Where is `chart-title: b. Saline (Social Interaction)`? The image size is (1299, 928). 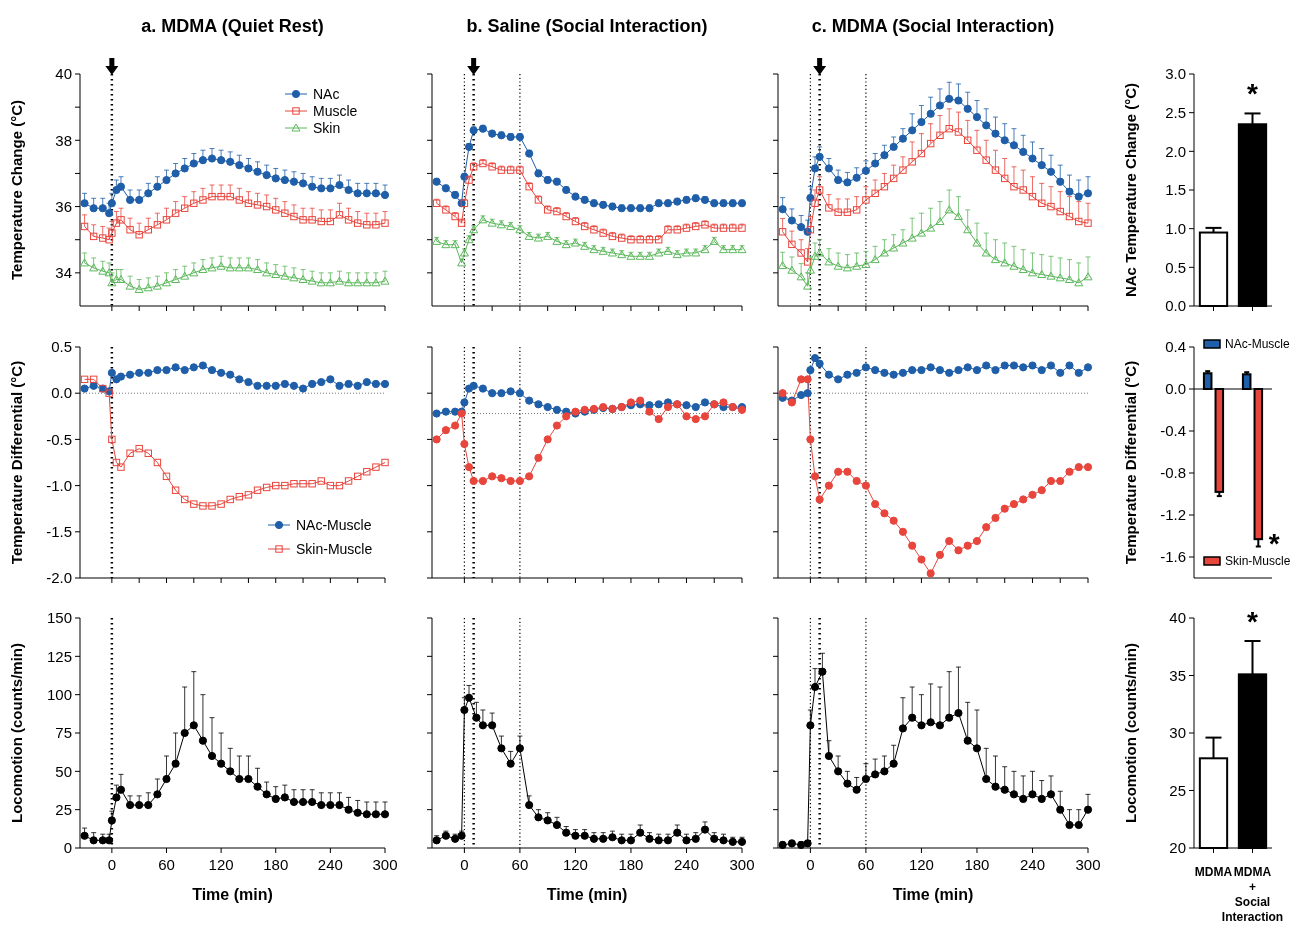
chart-title: b. Saline (Social Interaction) is located at coordinates (587, 26).